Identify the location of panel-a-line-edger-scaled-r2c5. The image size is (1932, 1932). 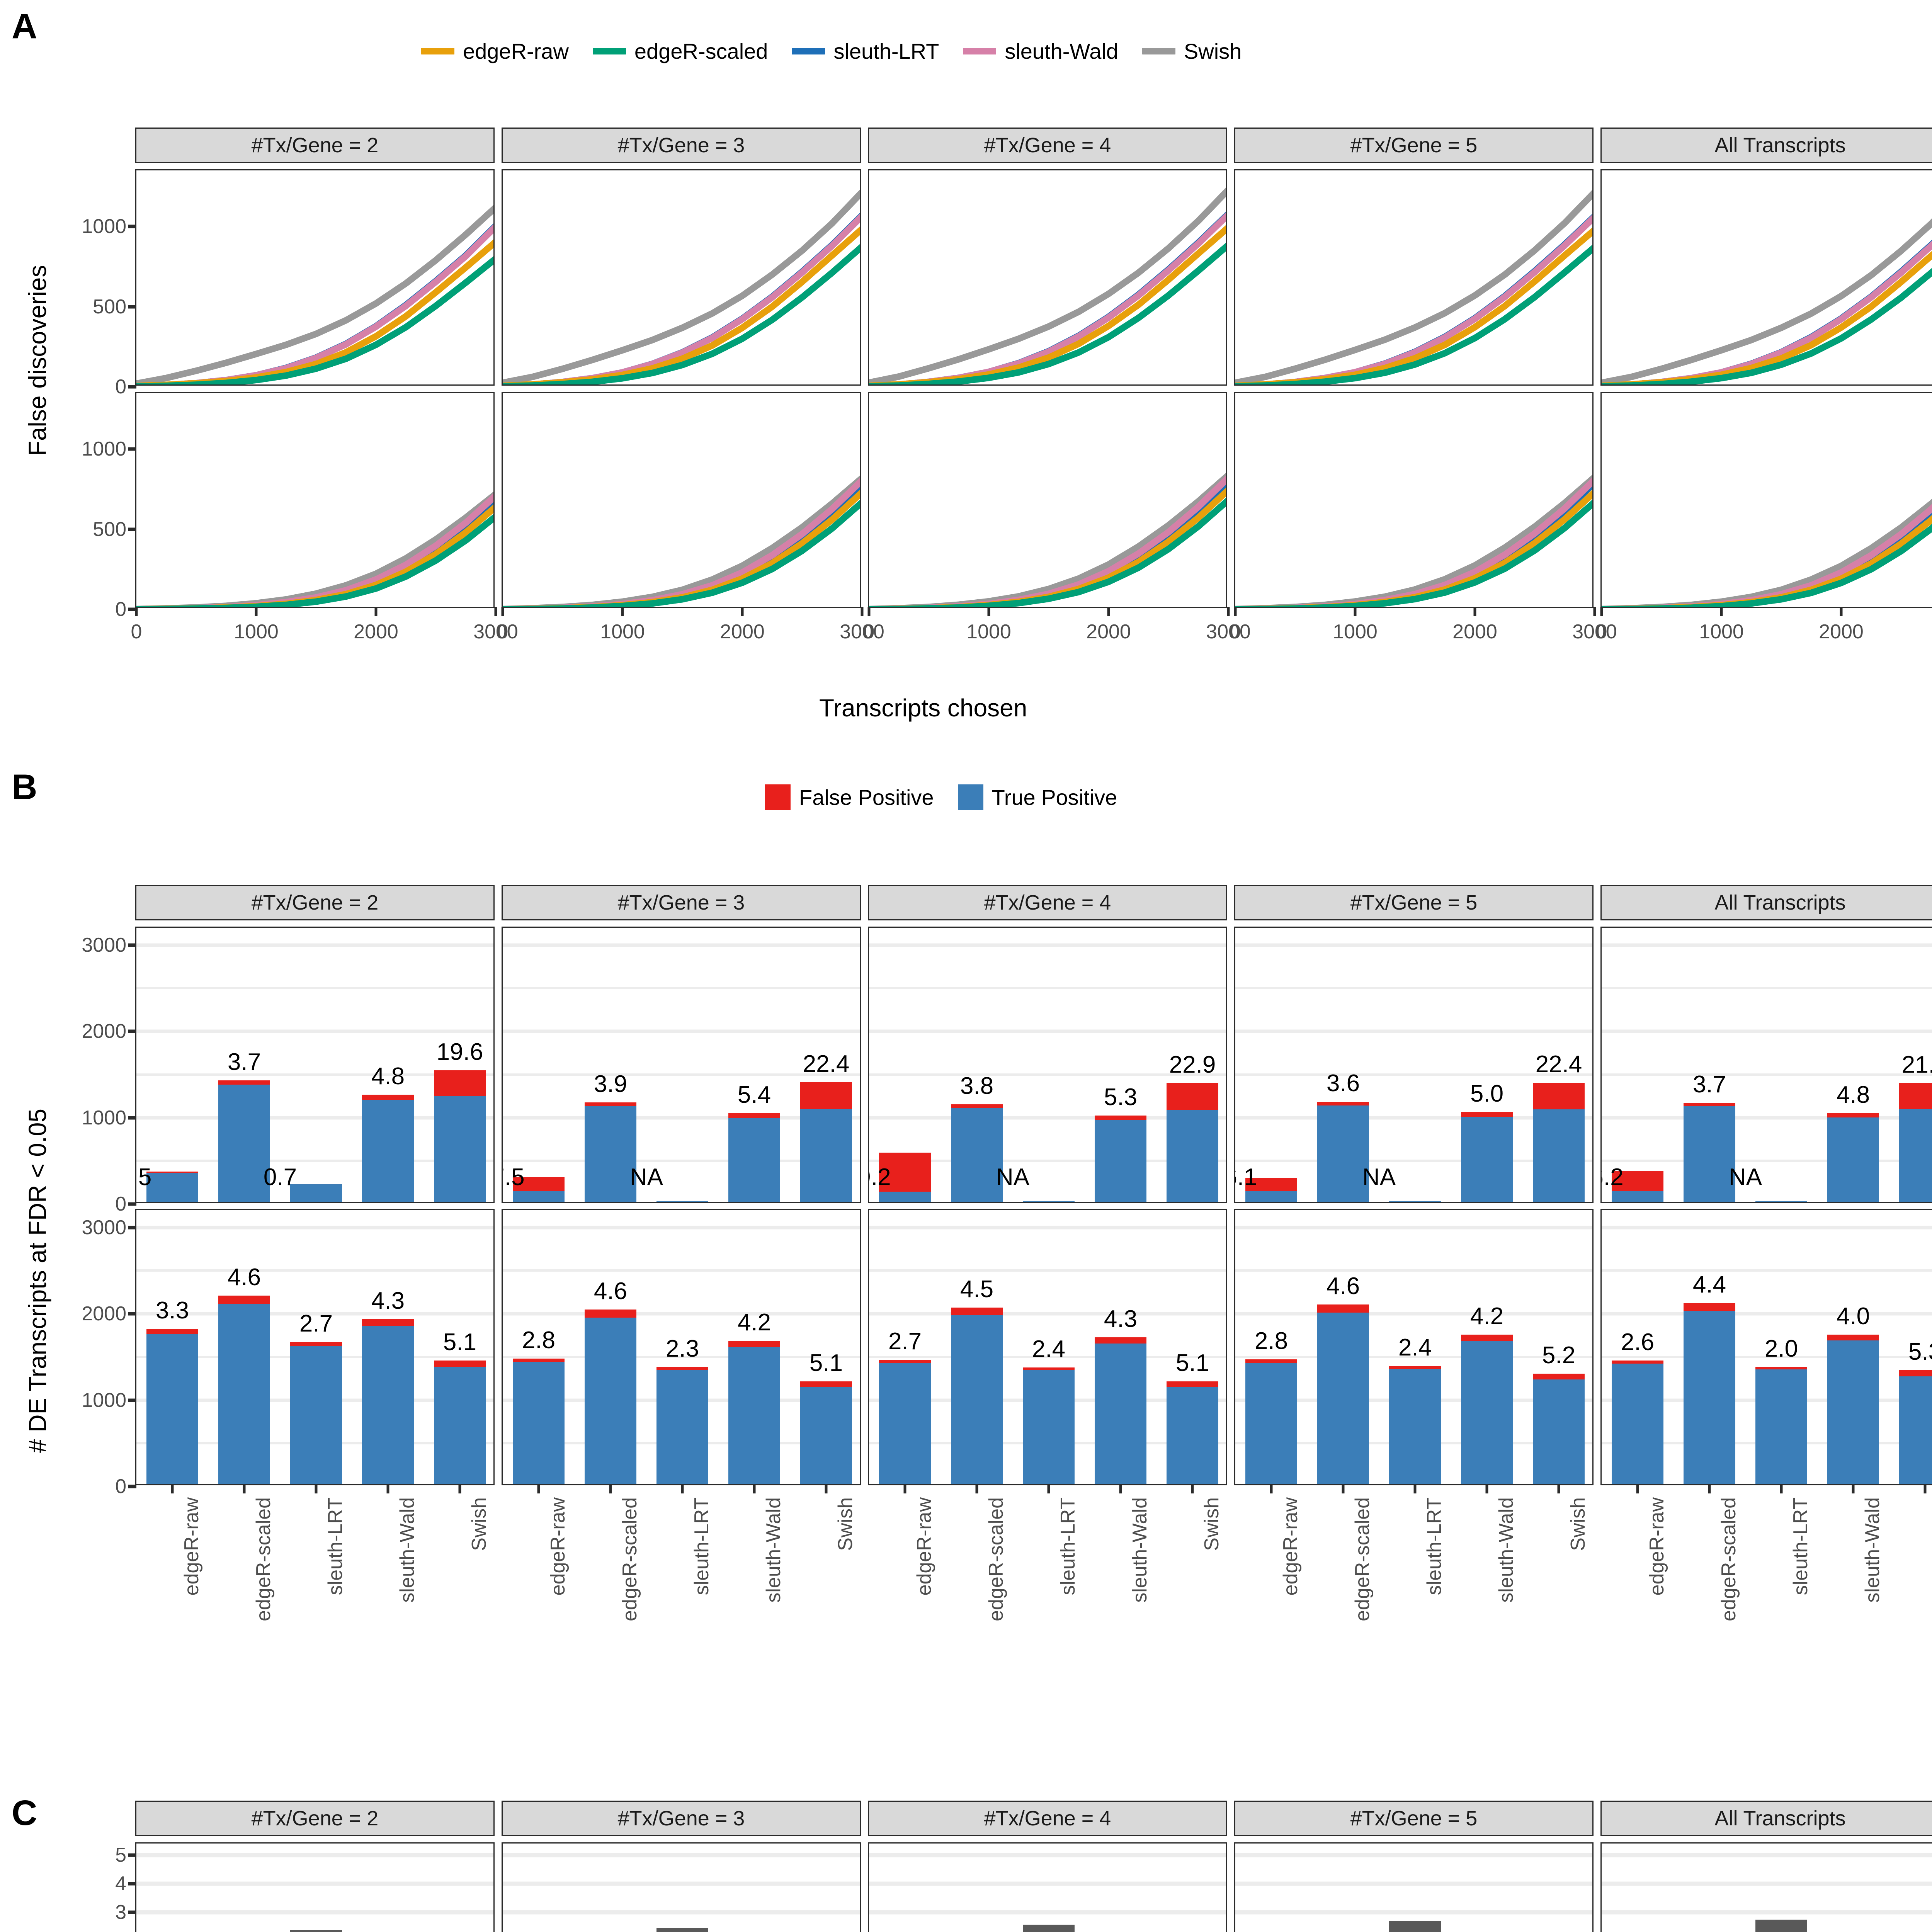
(1767, 565).